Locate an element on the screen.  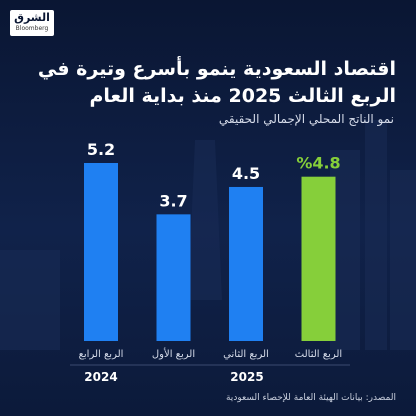
logo: الشرق Bloomberg is located at coordinates (32, 23).